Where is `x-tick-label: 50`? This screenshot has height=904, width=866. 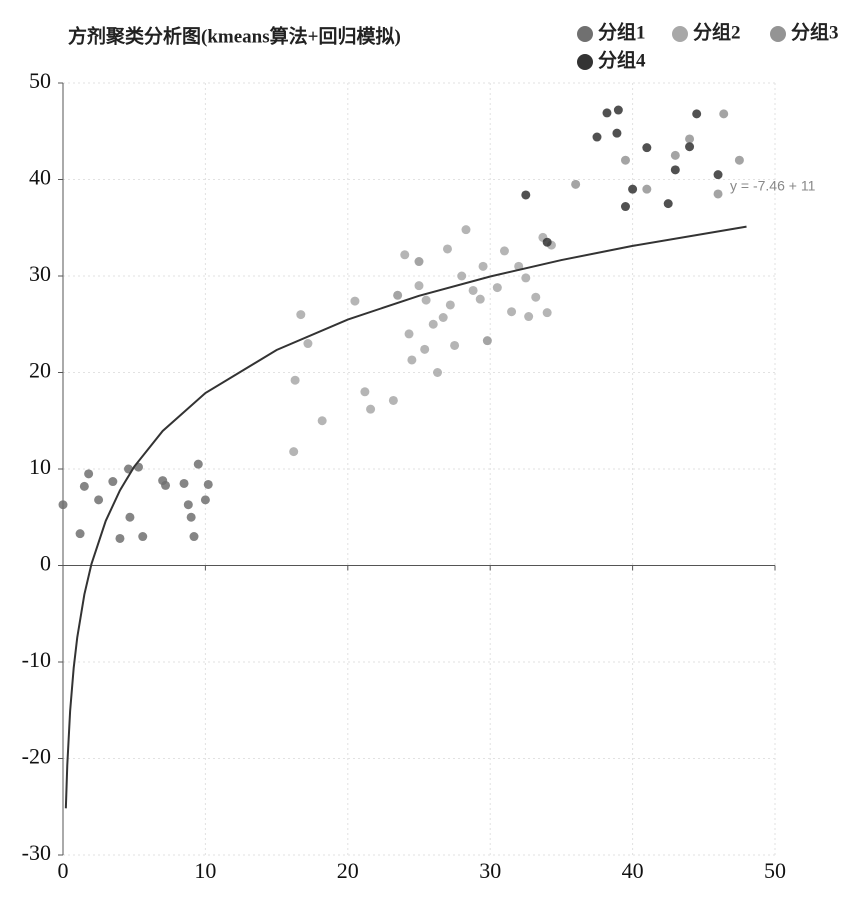
x-tick-label: 50 is located at coordinates (775, 870).